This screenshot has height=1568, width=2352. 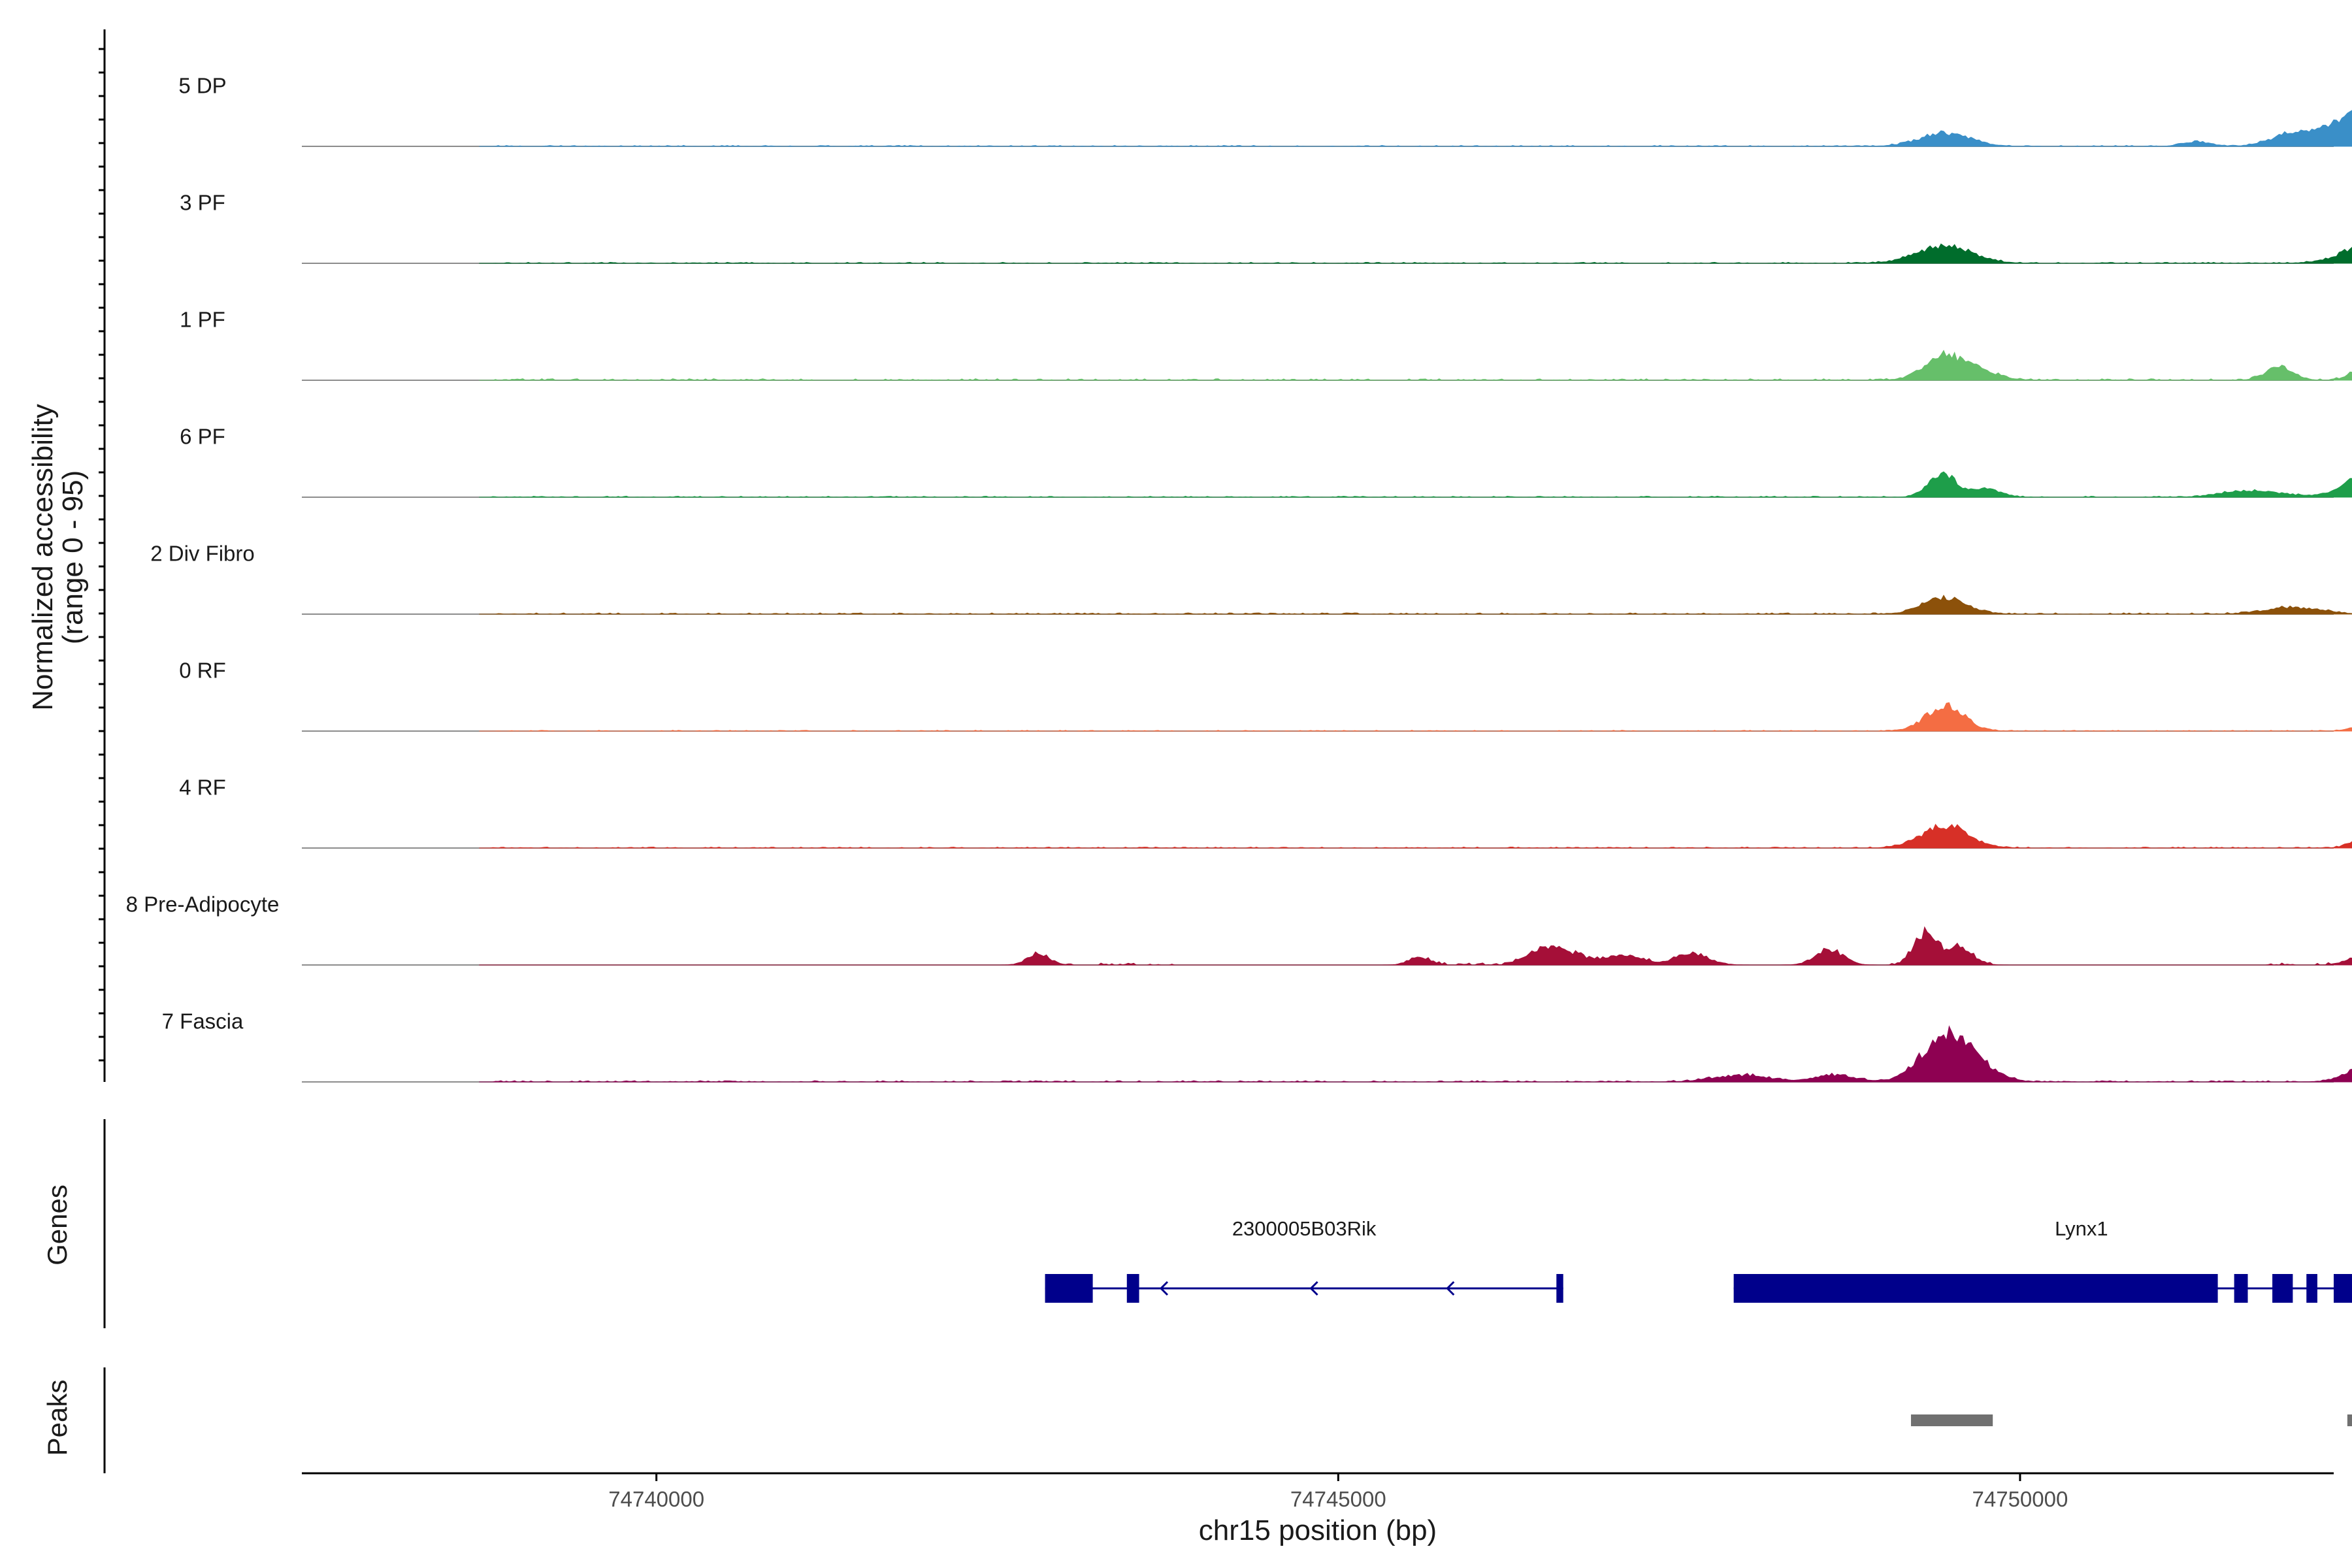 What do you see at coordinates (73, 557) in the screenshot?
I see `y-axis-subtitle: (range 0 - 95)` at bounding box center [73, 557].